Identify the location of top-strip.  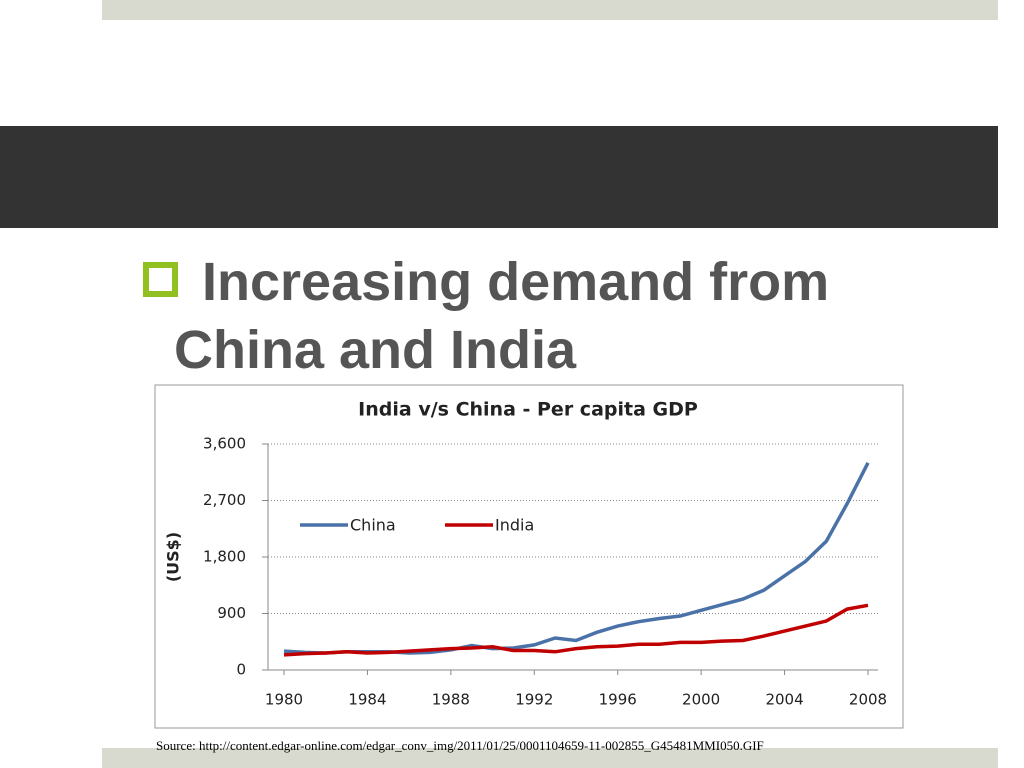
(550, 10).